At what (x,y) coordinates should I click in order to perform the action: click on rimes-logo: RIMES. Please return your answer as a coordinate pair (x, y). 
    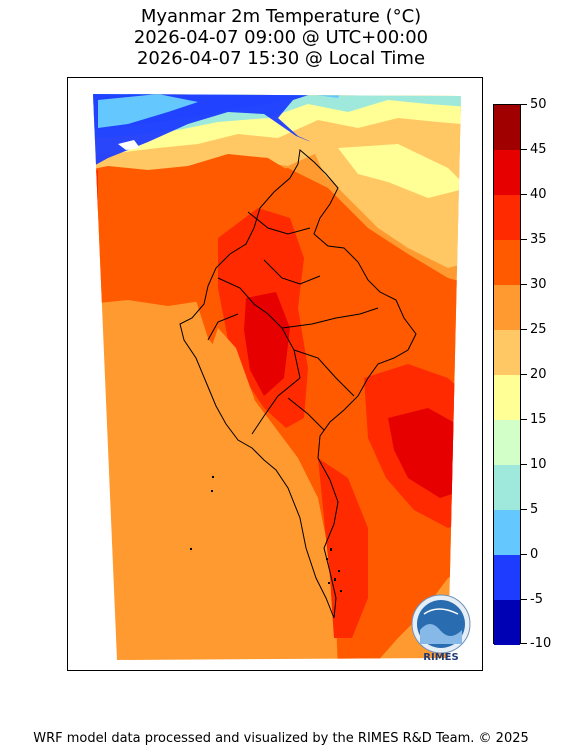
    Looking at the image, I should click on (441, 628).